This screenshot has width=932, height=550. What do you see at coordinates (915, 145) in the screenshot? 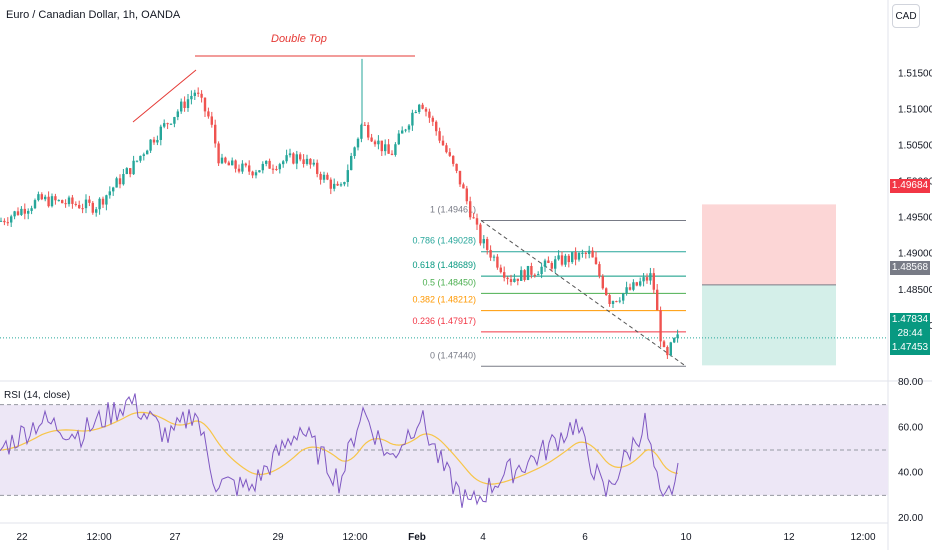
I see `price-tick-label: 1.50500` at bounding box center [915, 145].